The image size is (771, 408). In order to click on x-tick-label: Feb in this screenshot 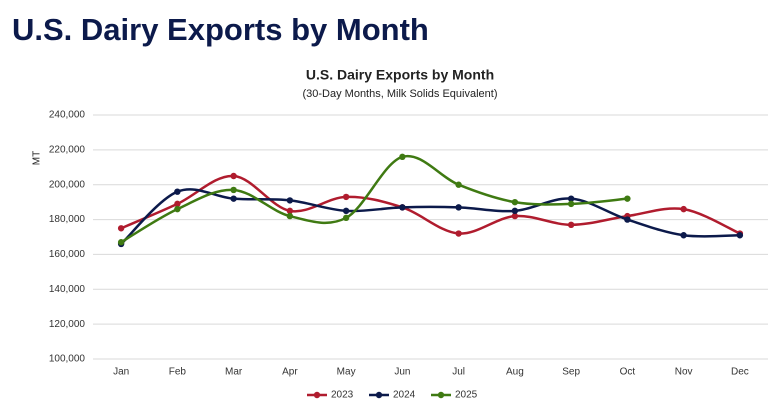, I will do `click(178, 372)`.